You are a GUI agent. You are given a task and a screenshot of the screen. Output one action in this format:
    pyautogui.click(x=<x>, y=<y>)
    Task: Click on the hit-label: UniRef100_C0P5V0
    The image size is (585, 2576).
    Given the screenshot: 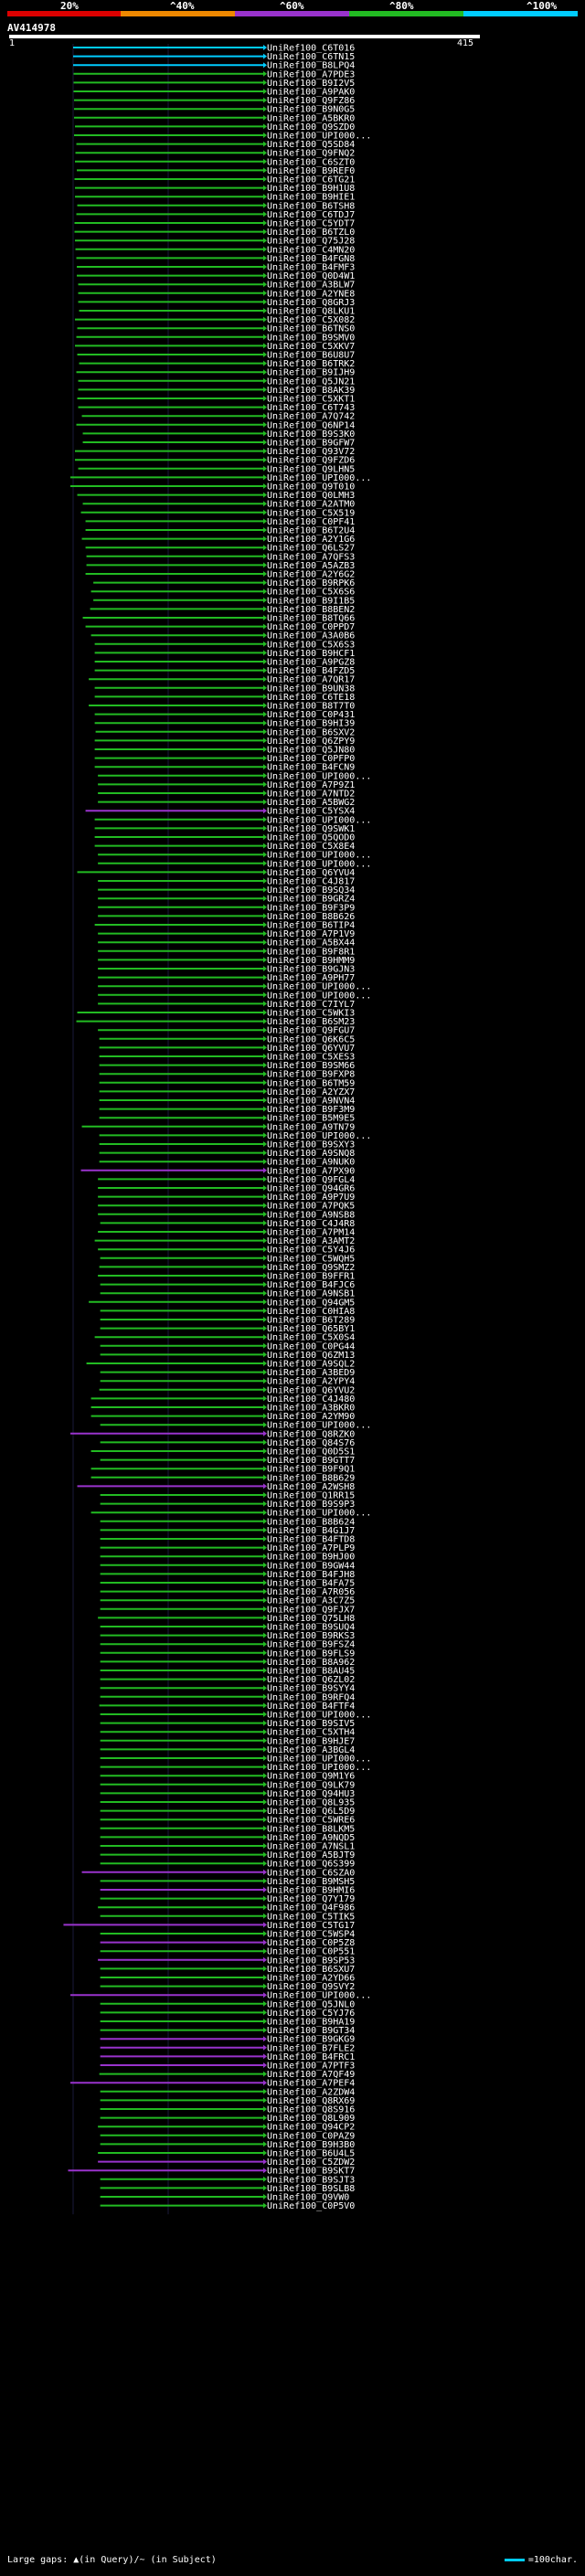 What is the action you would take?
    pyautogui.click(x=311, y=2206)
    